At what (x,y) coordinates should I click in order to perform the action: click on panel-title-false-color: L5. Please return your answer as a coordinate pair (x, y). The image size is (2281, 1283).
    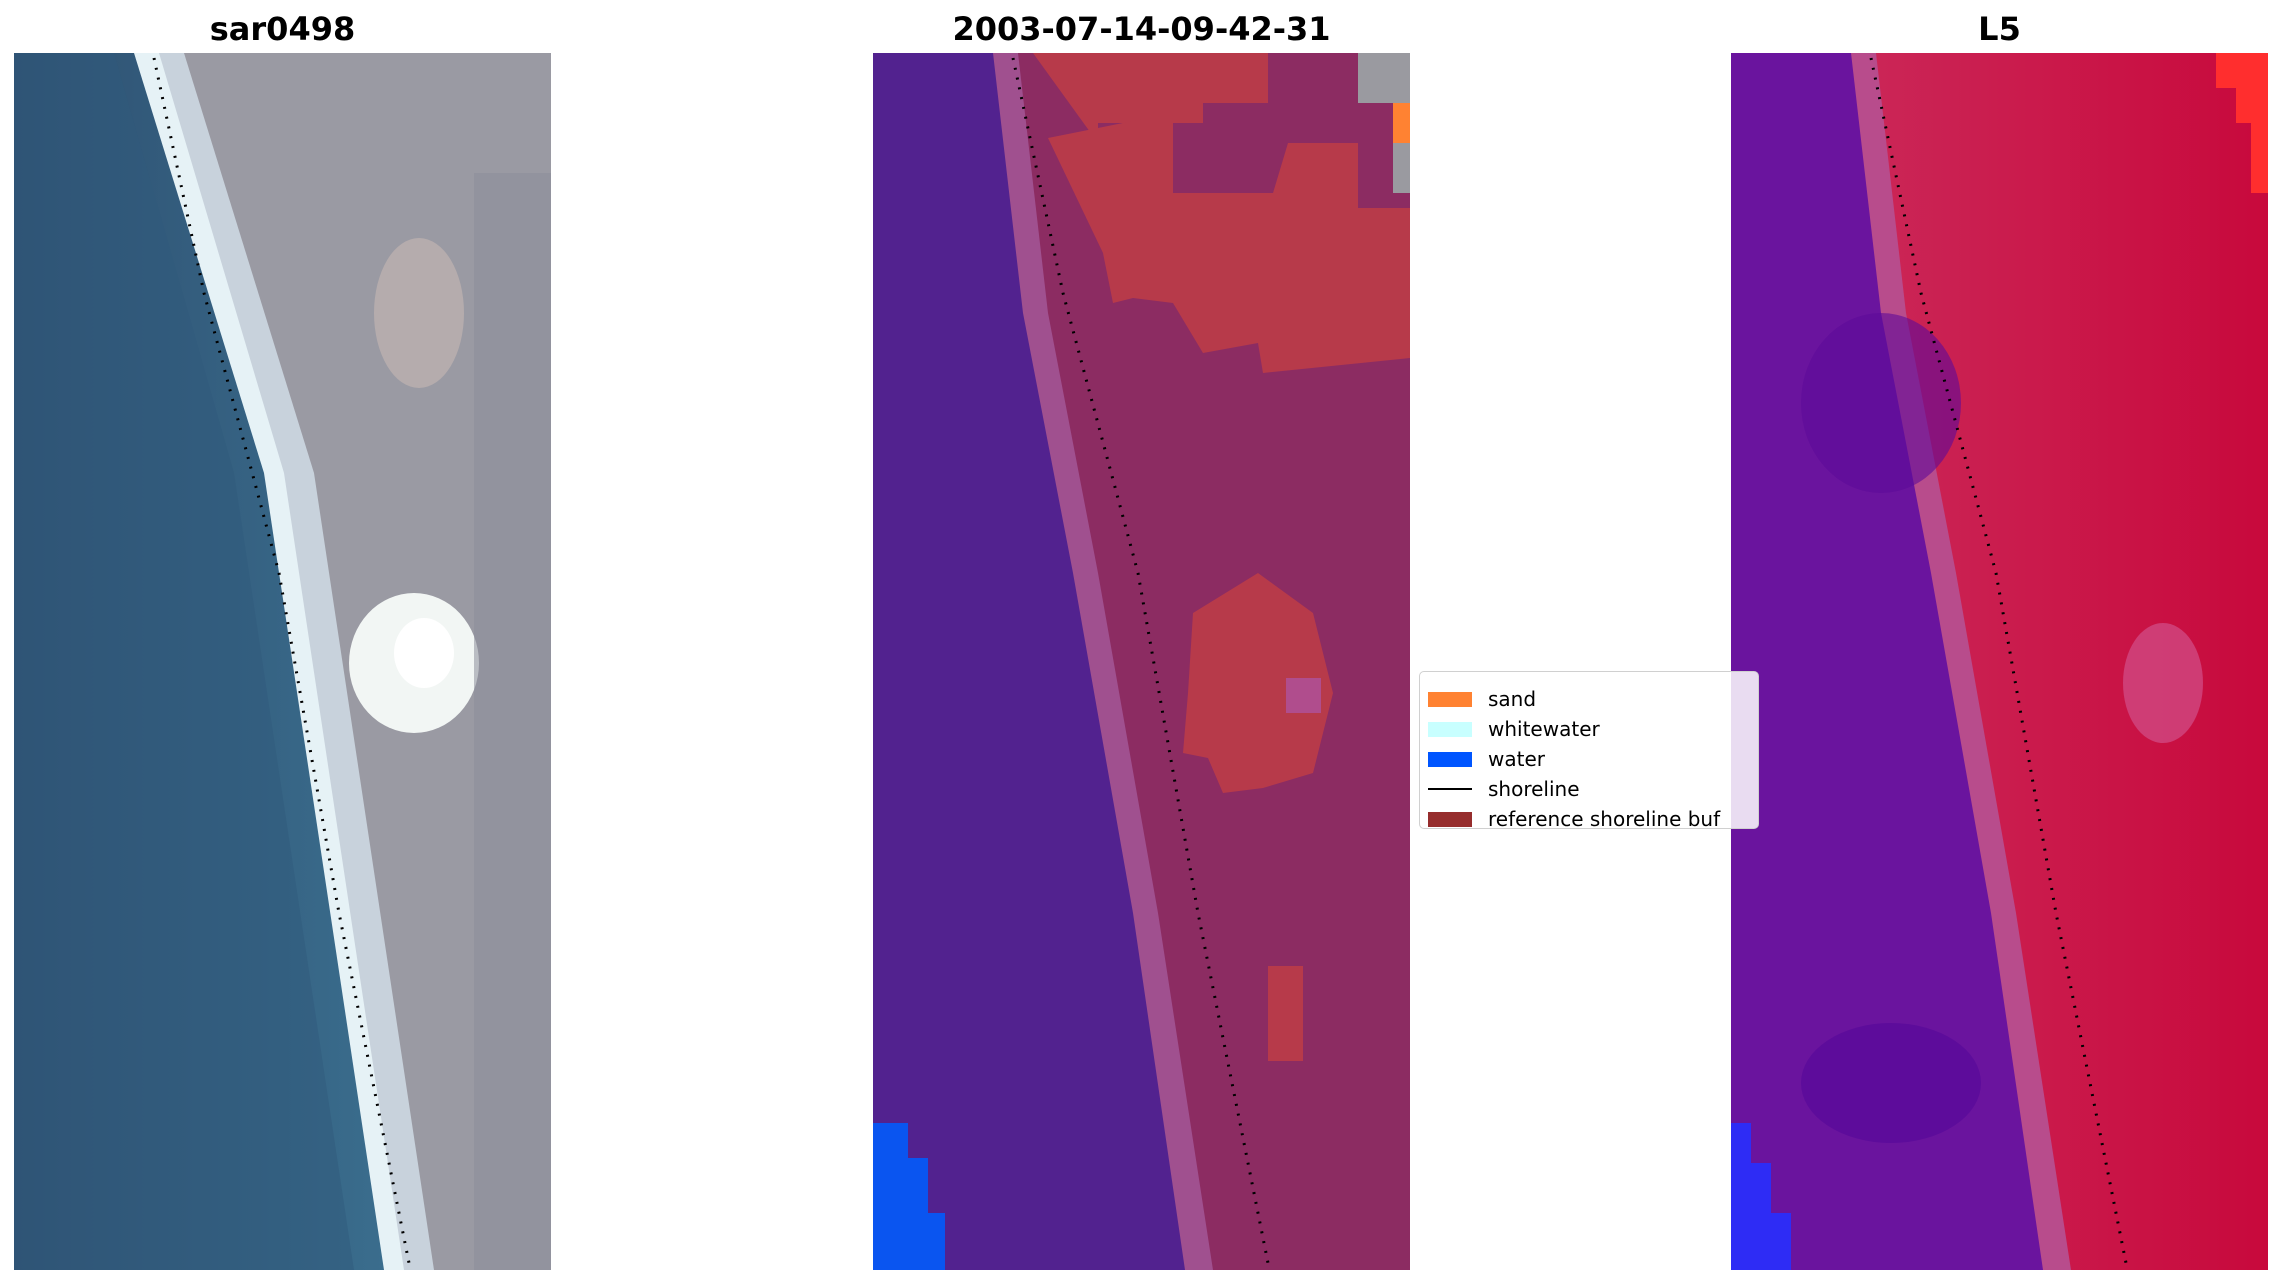
    Looking at the image, I should click on (1999, 29).